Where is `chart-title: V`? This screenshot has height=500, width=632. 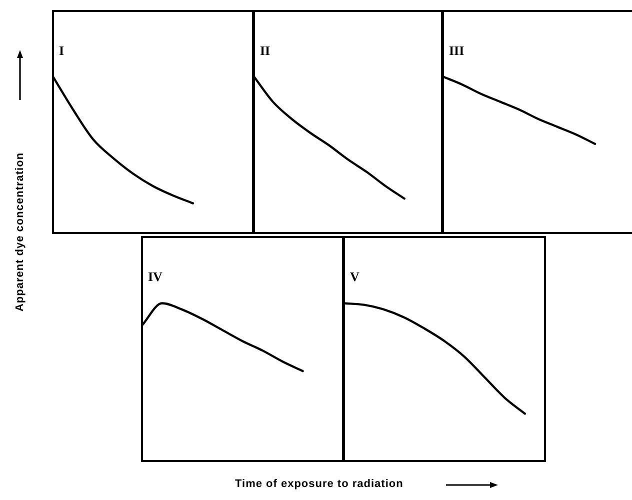
chart-title: V is located at coordinates (355, 276).